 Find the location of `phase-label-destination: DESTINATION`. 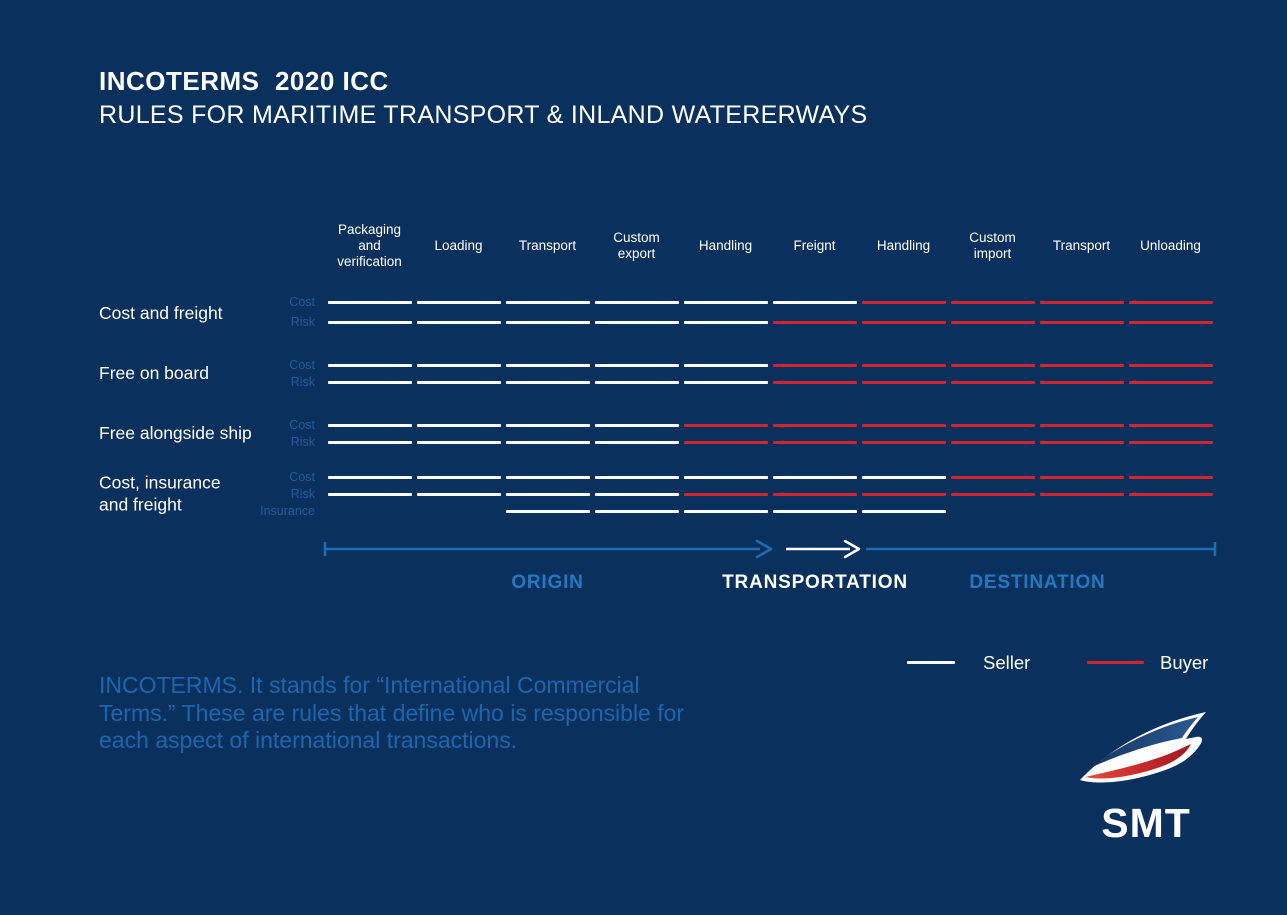

phase-label-destination: DESTINATION is located at coordinates (1037, 582).